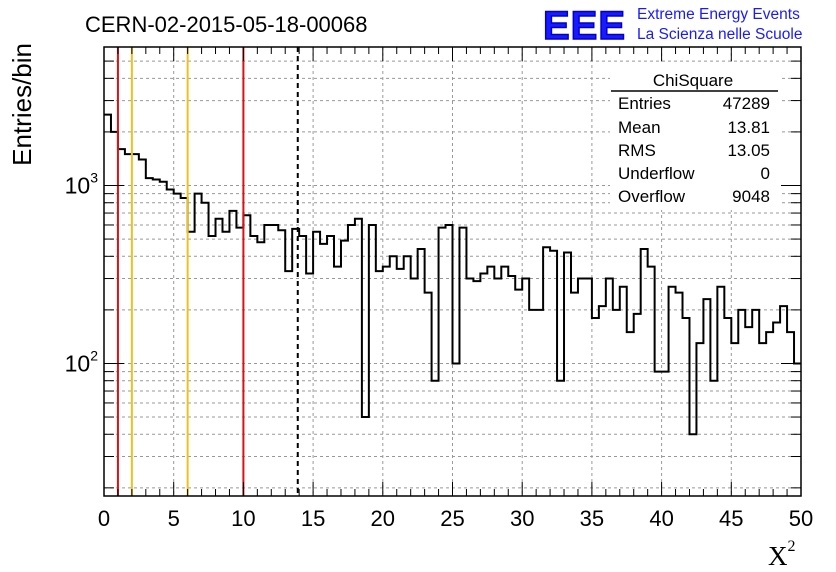 The height and width of the screenshot is (572, 836). Describe the element at coordinates (652, 196) in the screenshot. I see `stats-overflow-label: Overflow` at that location.